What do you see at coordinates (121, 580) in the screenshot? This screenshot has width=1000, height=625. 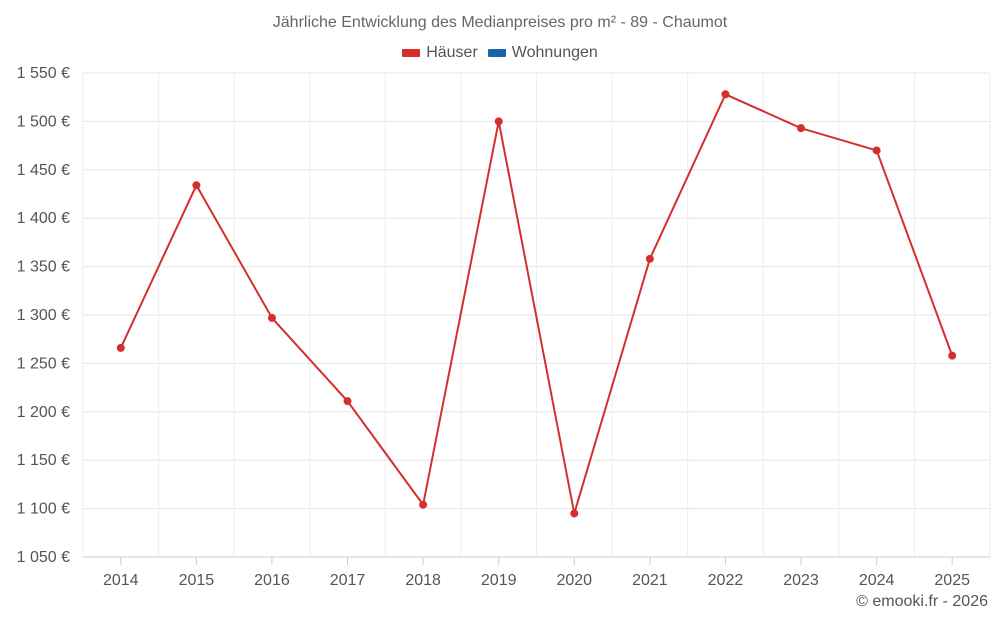 I see `x-tick-label: 2014` at bounding box center [121, 580].